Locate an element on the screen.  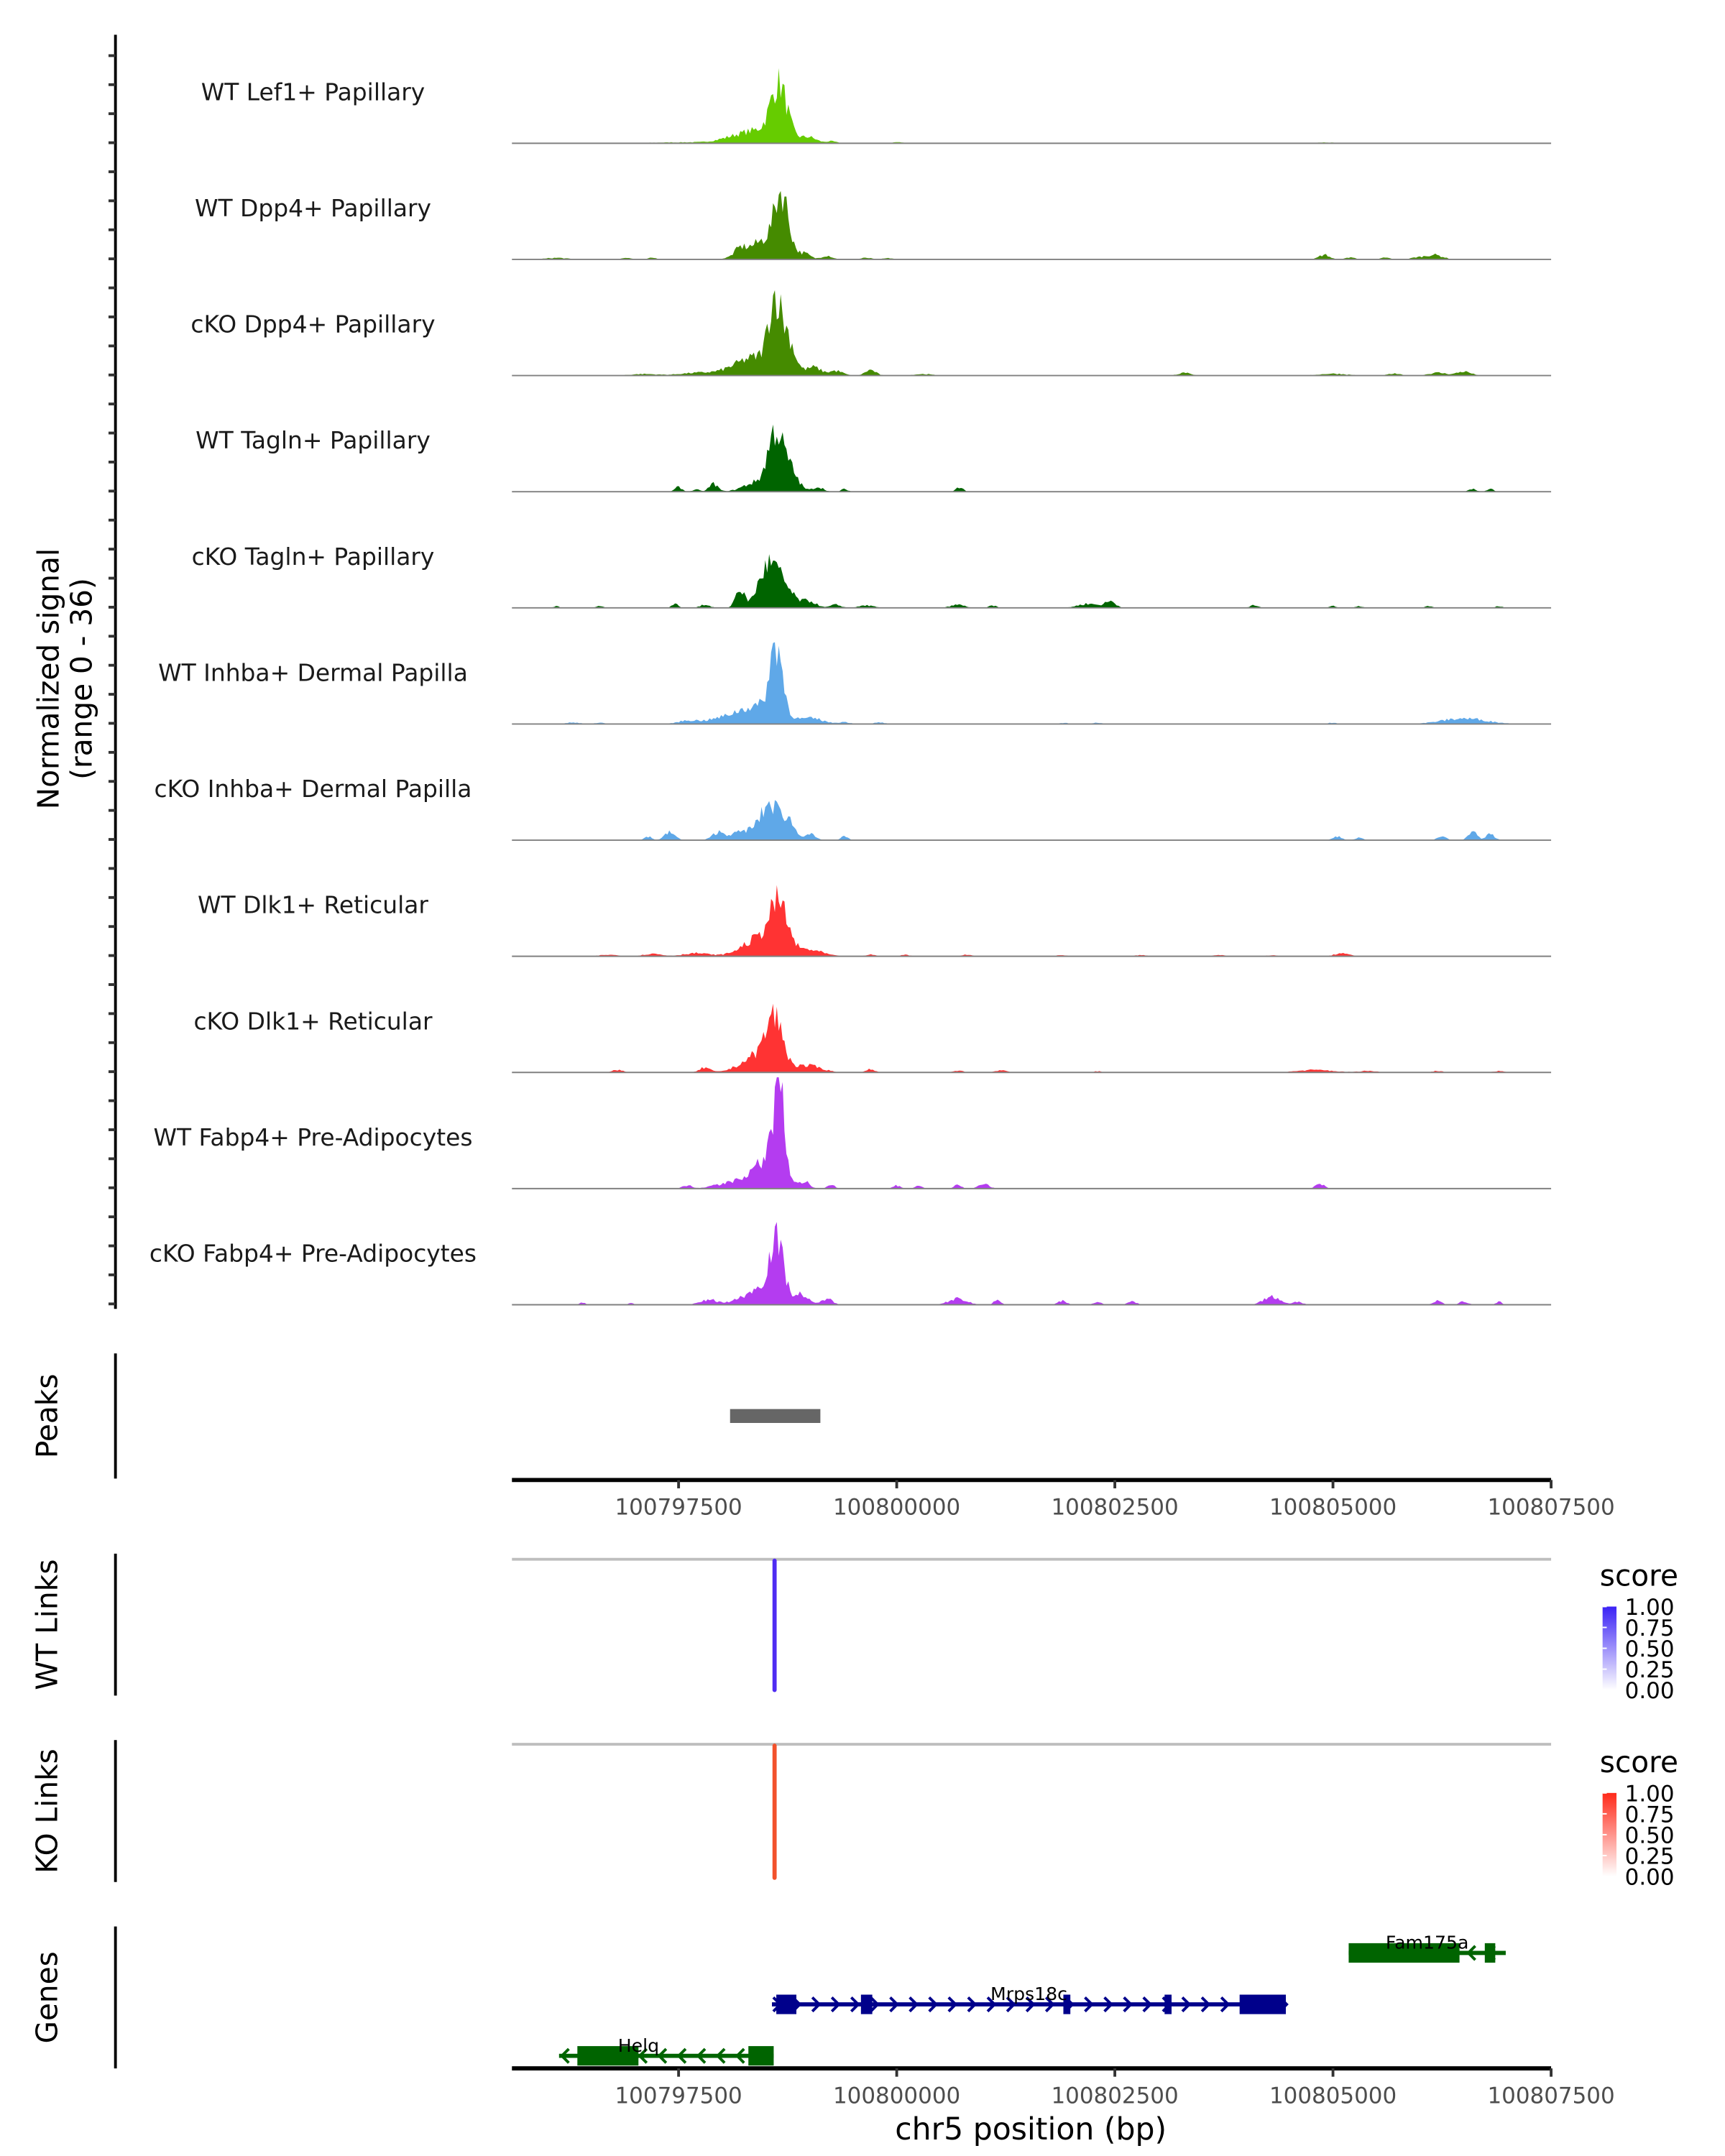
track-5: WT Inhba+ Dermal Papilla is located at coordinates (855, 683).